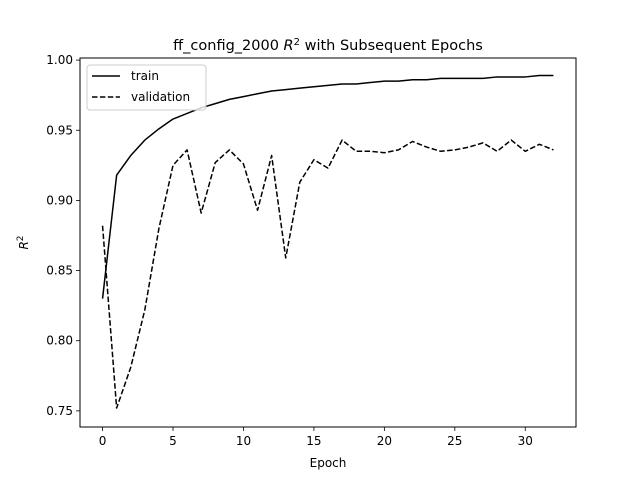 The width and height of the screenshot is (640, 480). What do you see at coordinates (59, 341) in the screenshot?
I see `y-tick-label: 0.80` at bounding box center [59, 341].